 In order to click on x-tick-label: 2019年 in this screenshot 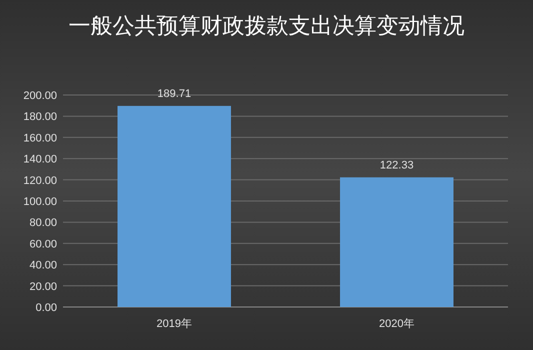, I will do `click(174, 324)`.